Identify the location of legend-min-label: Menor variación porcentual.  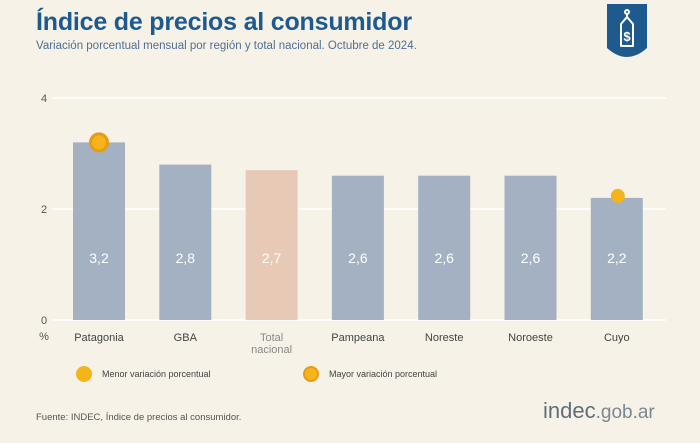
(156, 374).